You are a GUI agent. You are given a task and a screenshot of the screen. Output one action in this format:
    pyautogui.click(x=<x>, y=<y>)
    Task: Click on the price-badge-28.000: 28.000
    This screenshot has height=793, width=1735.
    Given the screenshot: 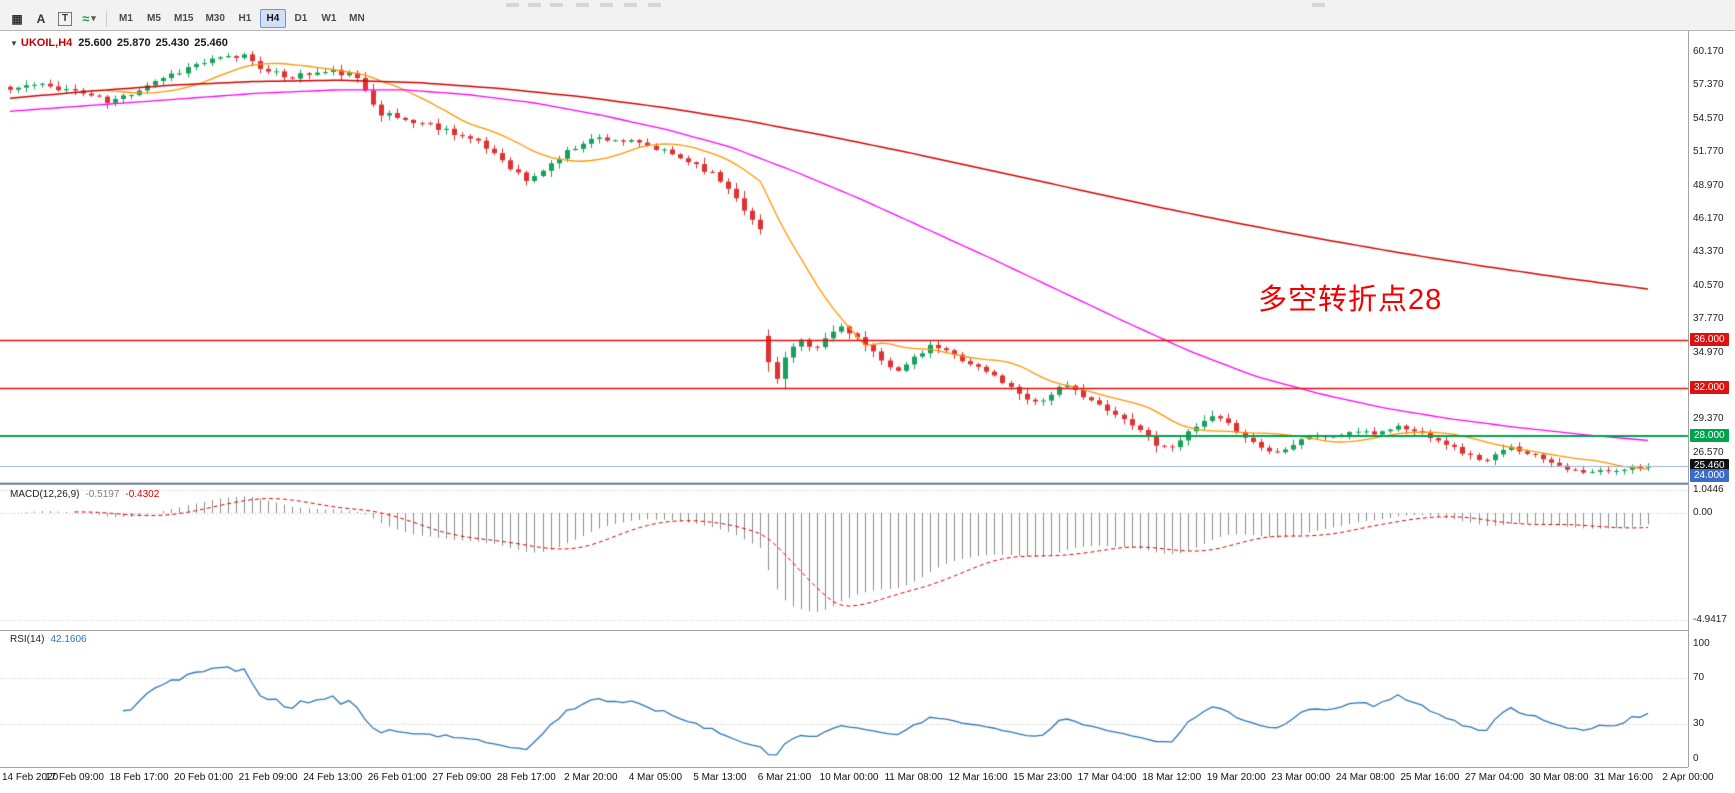 What is the action you would take?
    pyautogui.click(x=1709, y=435)
    